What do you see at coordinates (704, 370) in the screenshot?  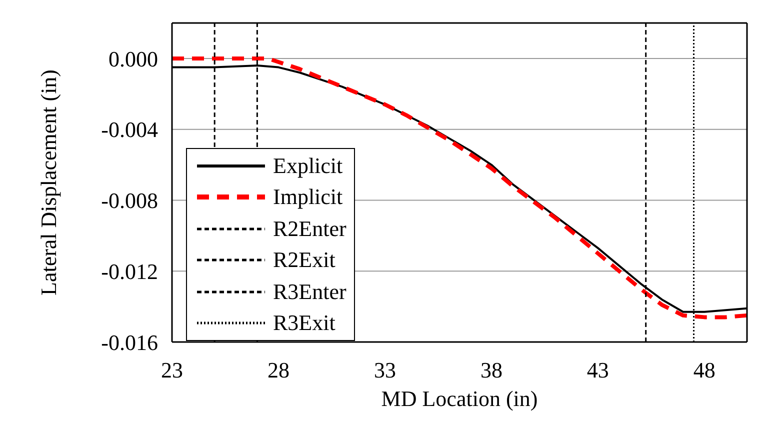 I see `x-tick-label: 48` at bounding box center [704, 370].